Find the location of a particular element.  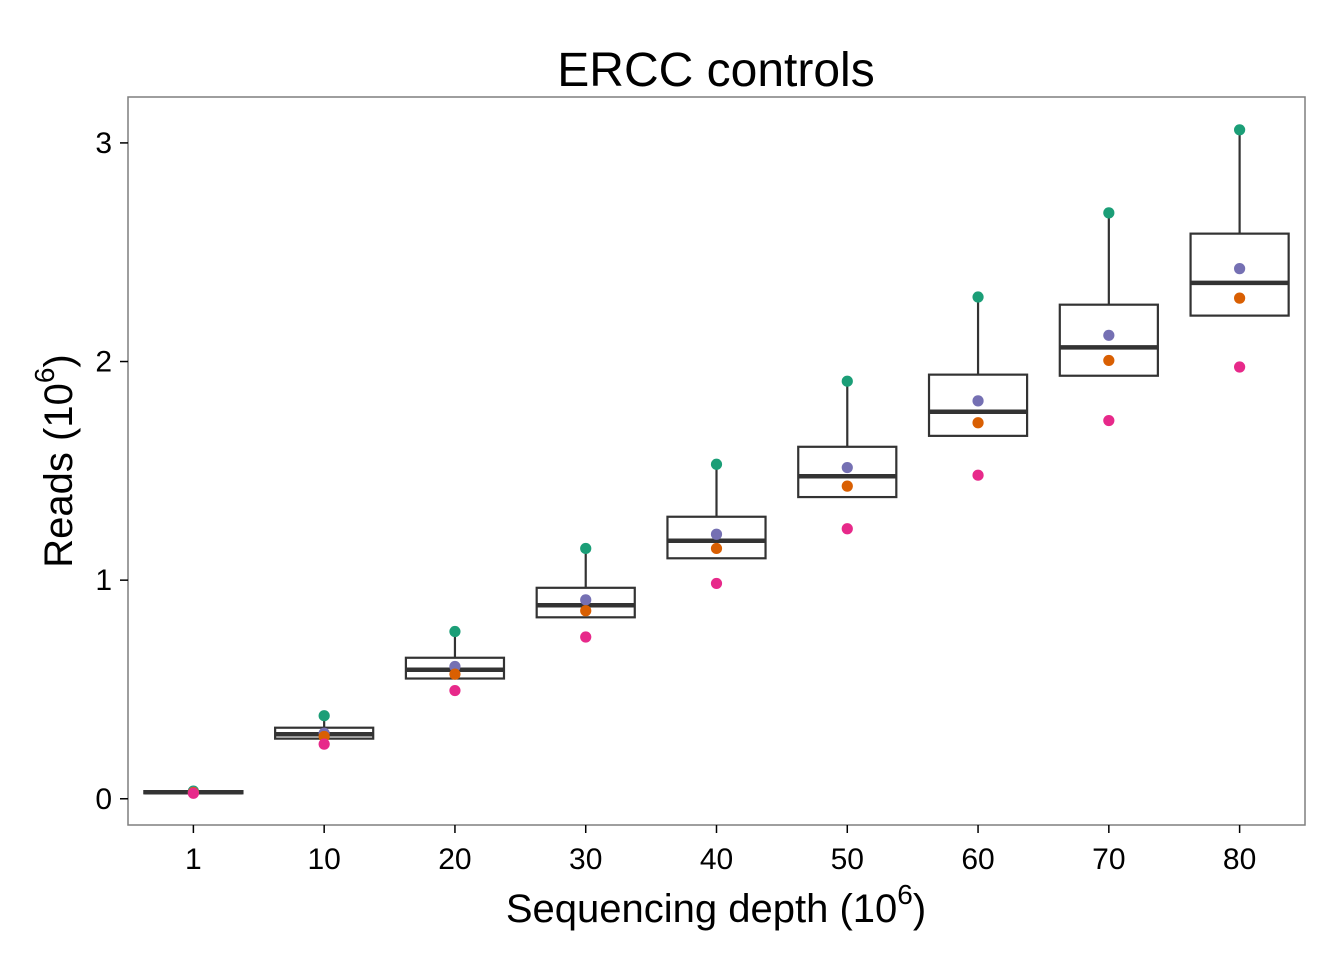

x-axis-label-close: ) is located at coordinates (919, 909).